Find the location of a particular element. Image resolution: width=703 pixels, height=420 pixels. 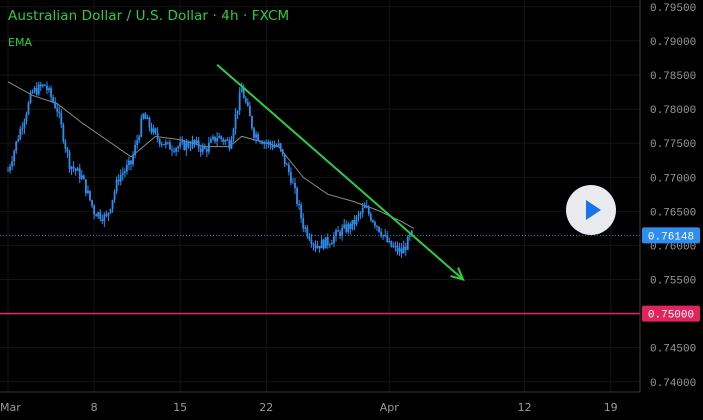

price-tick-label: 0.79500 is located at coordinates (673, 9).